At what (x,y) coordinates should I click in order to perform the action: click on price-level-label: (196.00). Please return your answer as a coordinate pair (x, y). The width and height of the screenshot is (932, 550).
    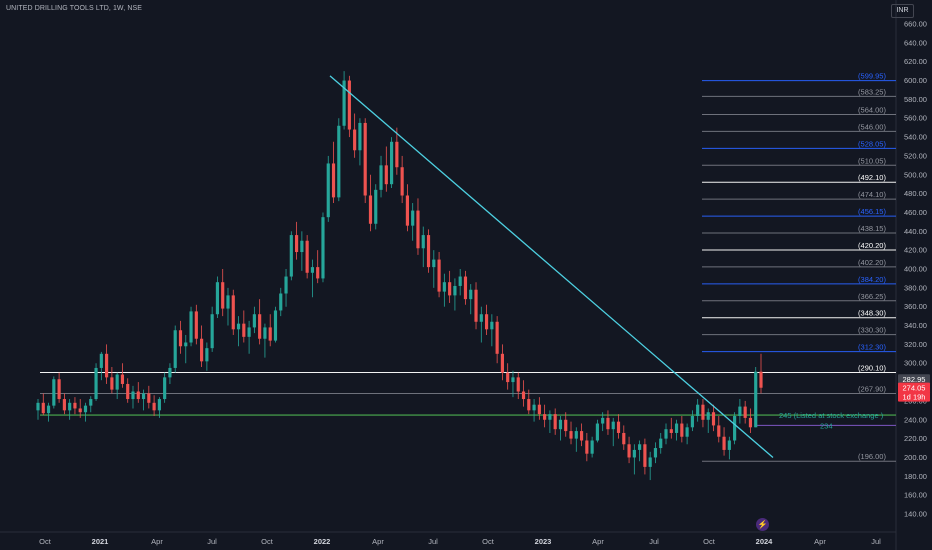
    Looking at the image, I should click on (872, 456).